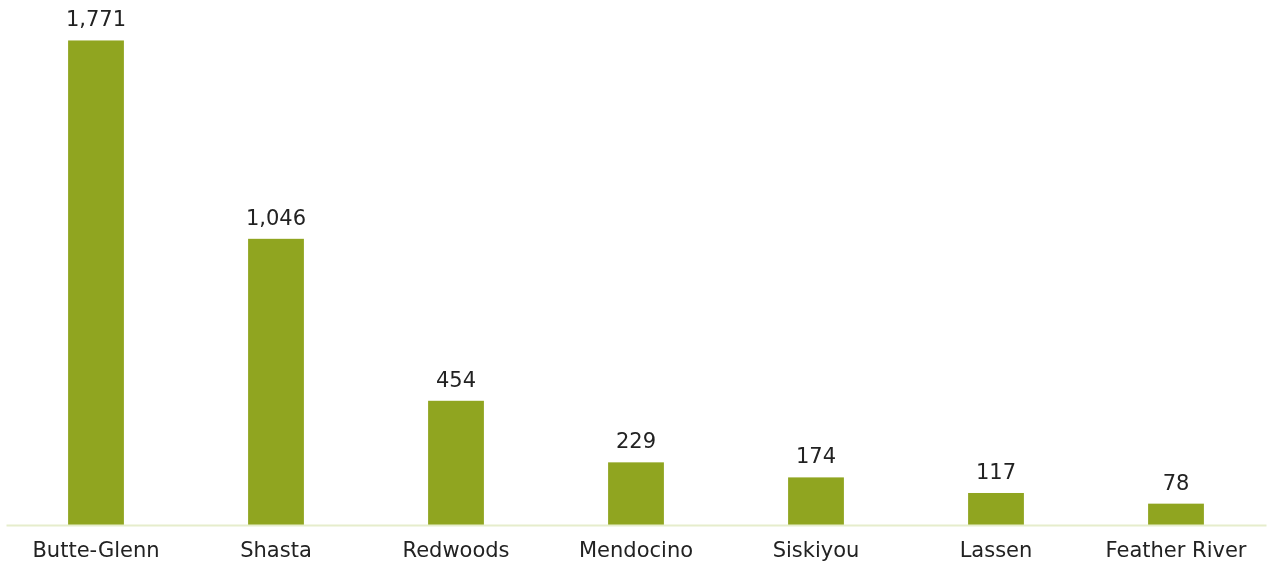 The height and width of the screenshot is (571, 1271). Describe the element at coordinates (1176, 482) in the screenshot. I see `data-label: 78` at that location.